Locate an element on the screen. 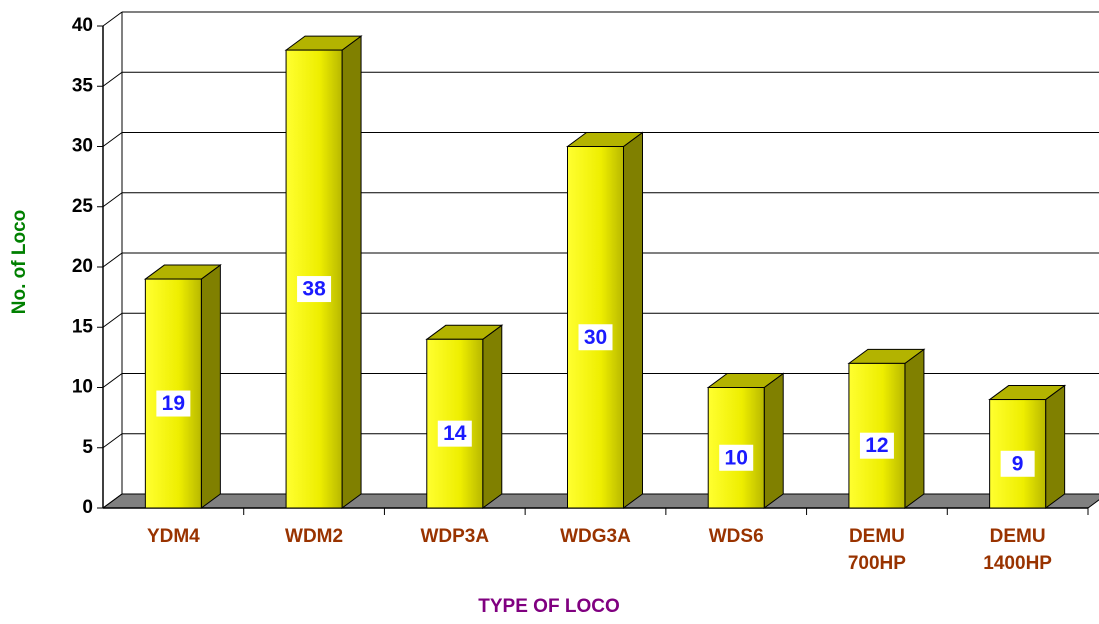 The height and width of the screenshot is (624, 1099). x-tick-label: DEMU 700HP is located at coordinates (876, 550).